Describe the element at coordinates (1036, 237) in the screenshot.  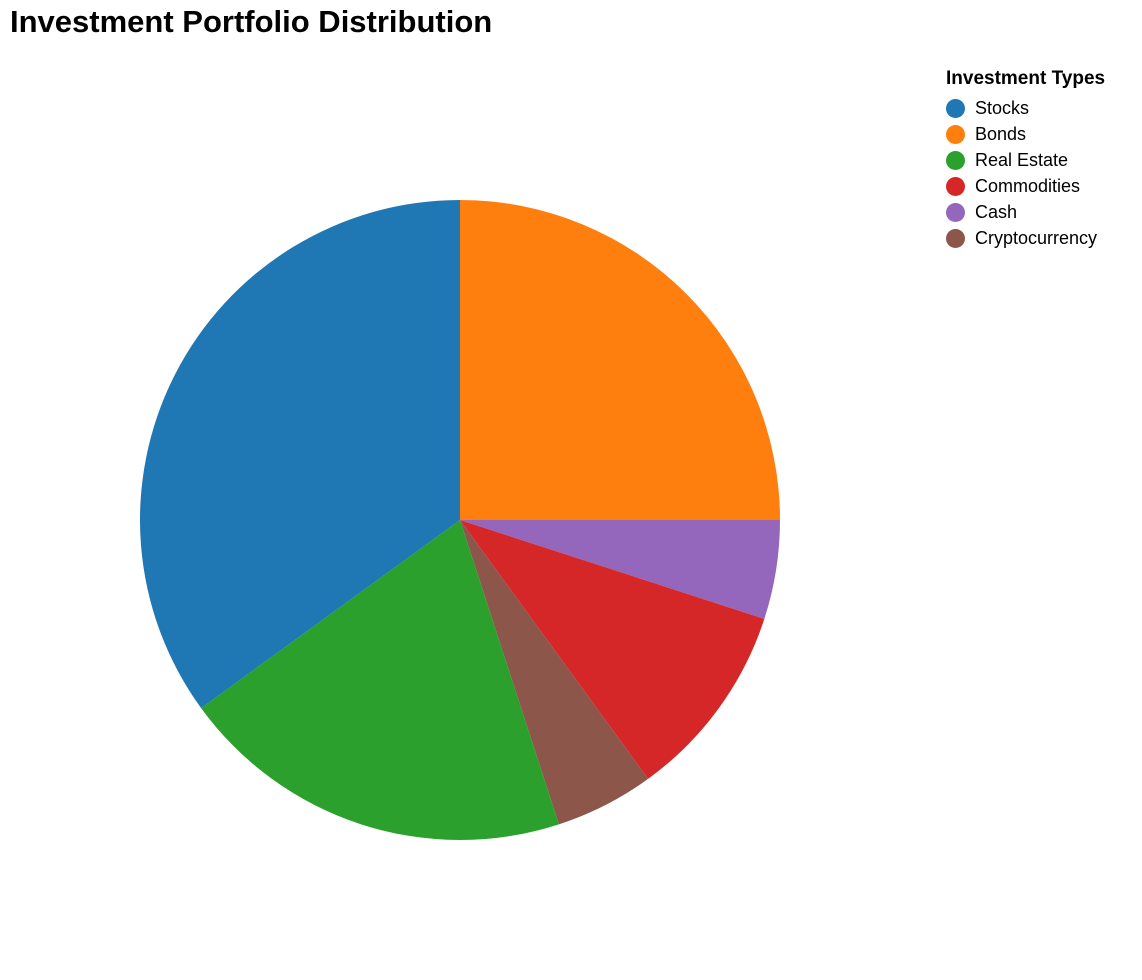
I see `legend-label-cryptocurrency: Cryptocurrency` at that location.